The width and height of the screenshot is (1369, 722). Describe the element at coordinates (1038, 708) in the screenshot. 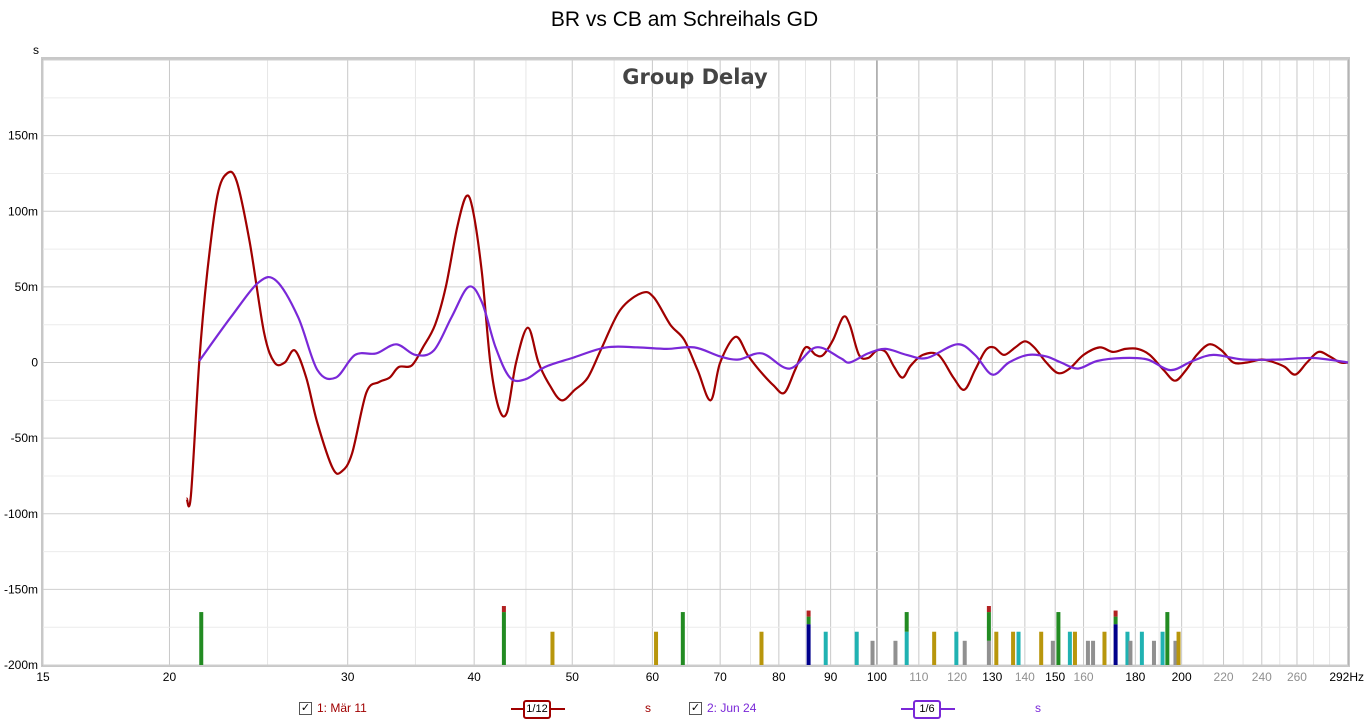

I see `series-2-unit: s` at that location.